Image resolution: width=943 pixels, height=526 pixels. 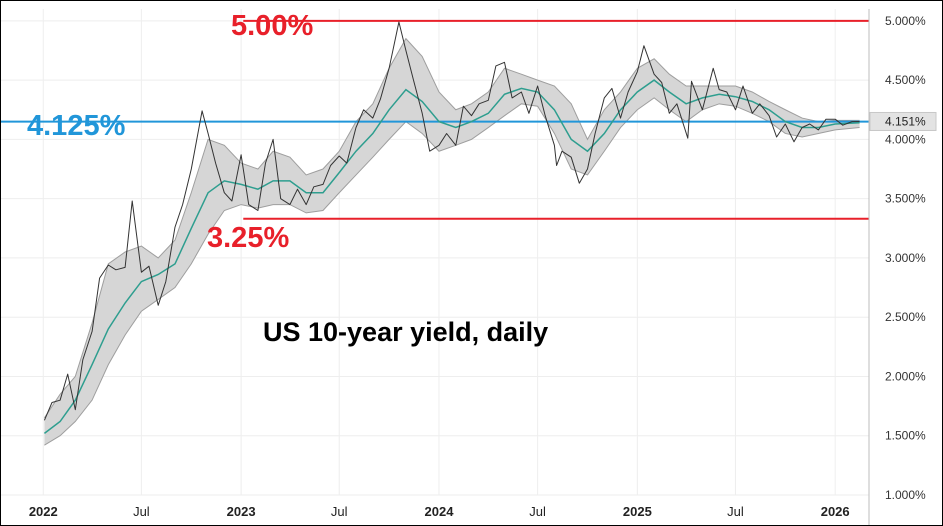 I want to click on y-tick-label: 3.500%, so click(x=905, y=199).